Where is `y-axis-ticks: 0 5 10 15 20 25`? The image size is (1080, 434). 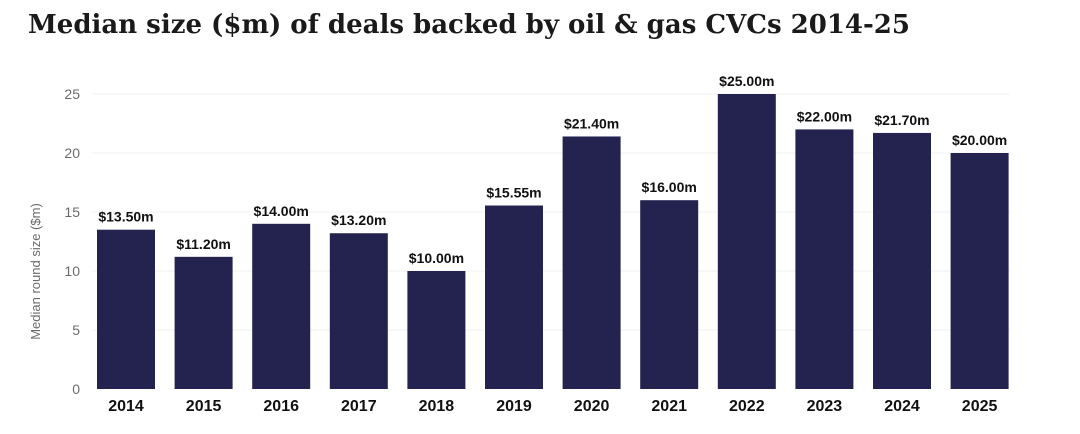 y-axis-ticks: 0 5 10 15 20 25 is located at coordinates (72, 241).